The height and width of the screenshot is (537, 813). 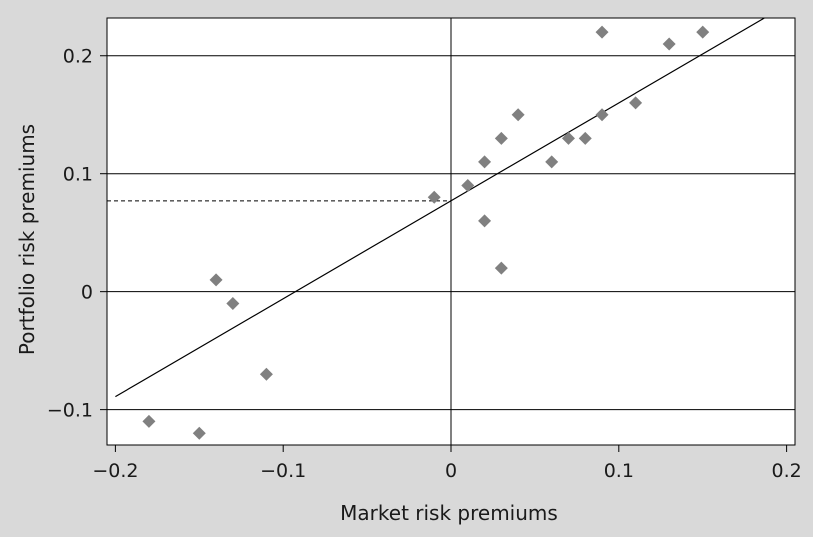 I want to click on x-tick-label-3: 0.1, so click(x=619, y=471).